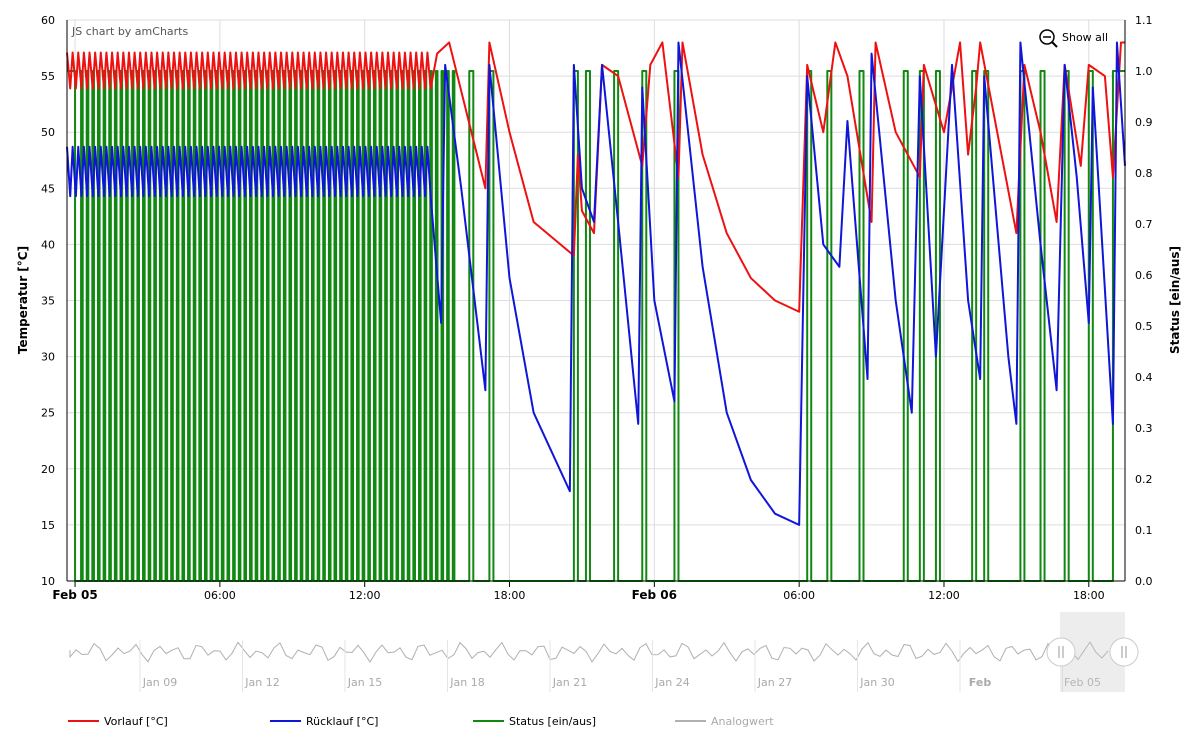 The height and width of the screenshot is (750, 1200). I want to click on y-left-tick-label: 15, so click(48, 525).